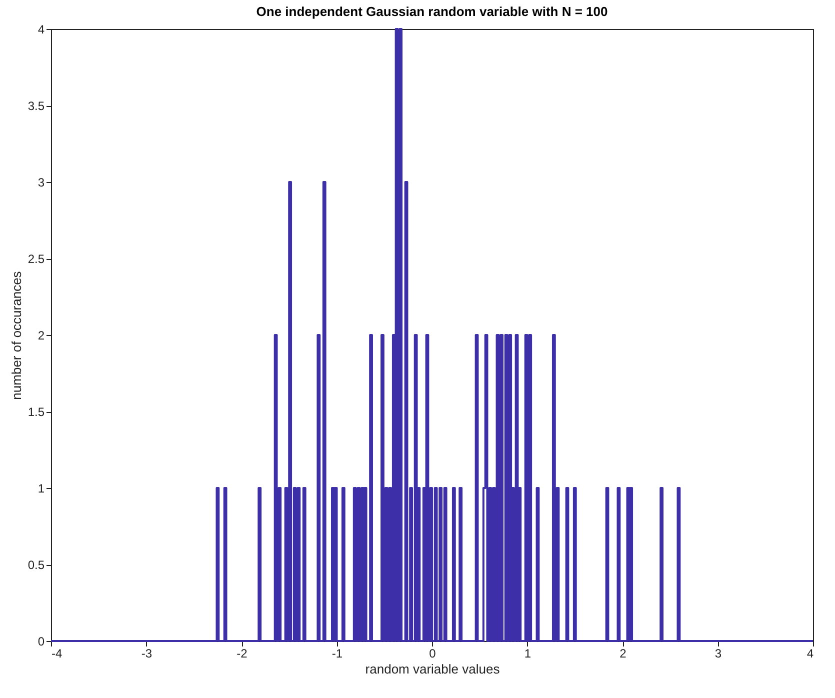 Image resolution: width=835 pixels, height=698 pixels. Describe the element at coordinates (623, 653) in the screenshot. I see `x-tick-label: 2` at that location.